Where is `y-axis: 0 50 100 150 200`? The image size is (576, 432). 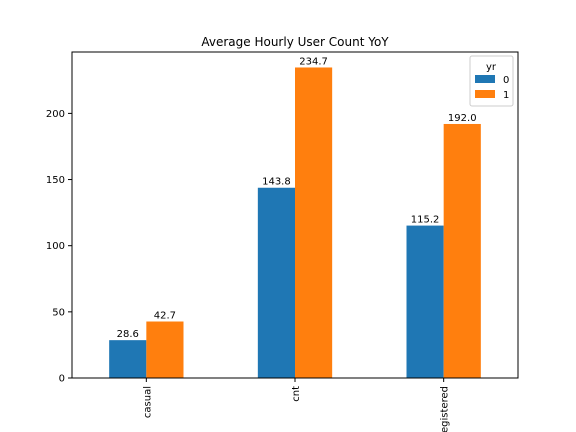 y-axis: 0 50 100 150 200 is located at coordinates (59, 247).